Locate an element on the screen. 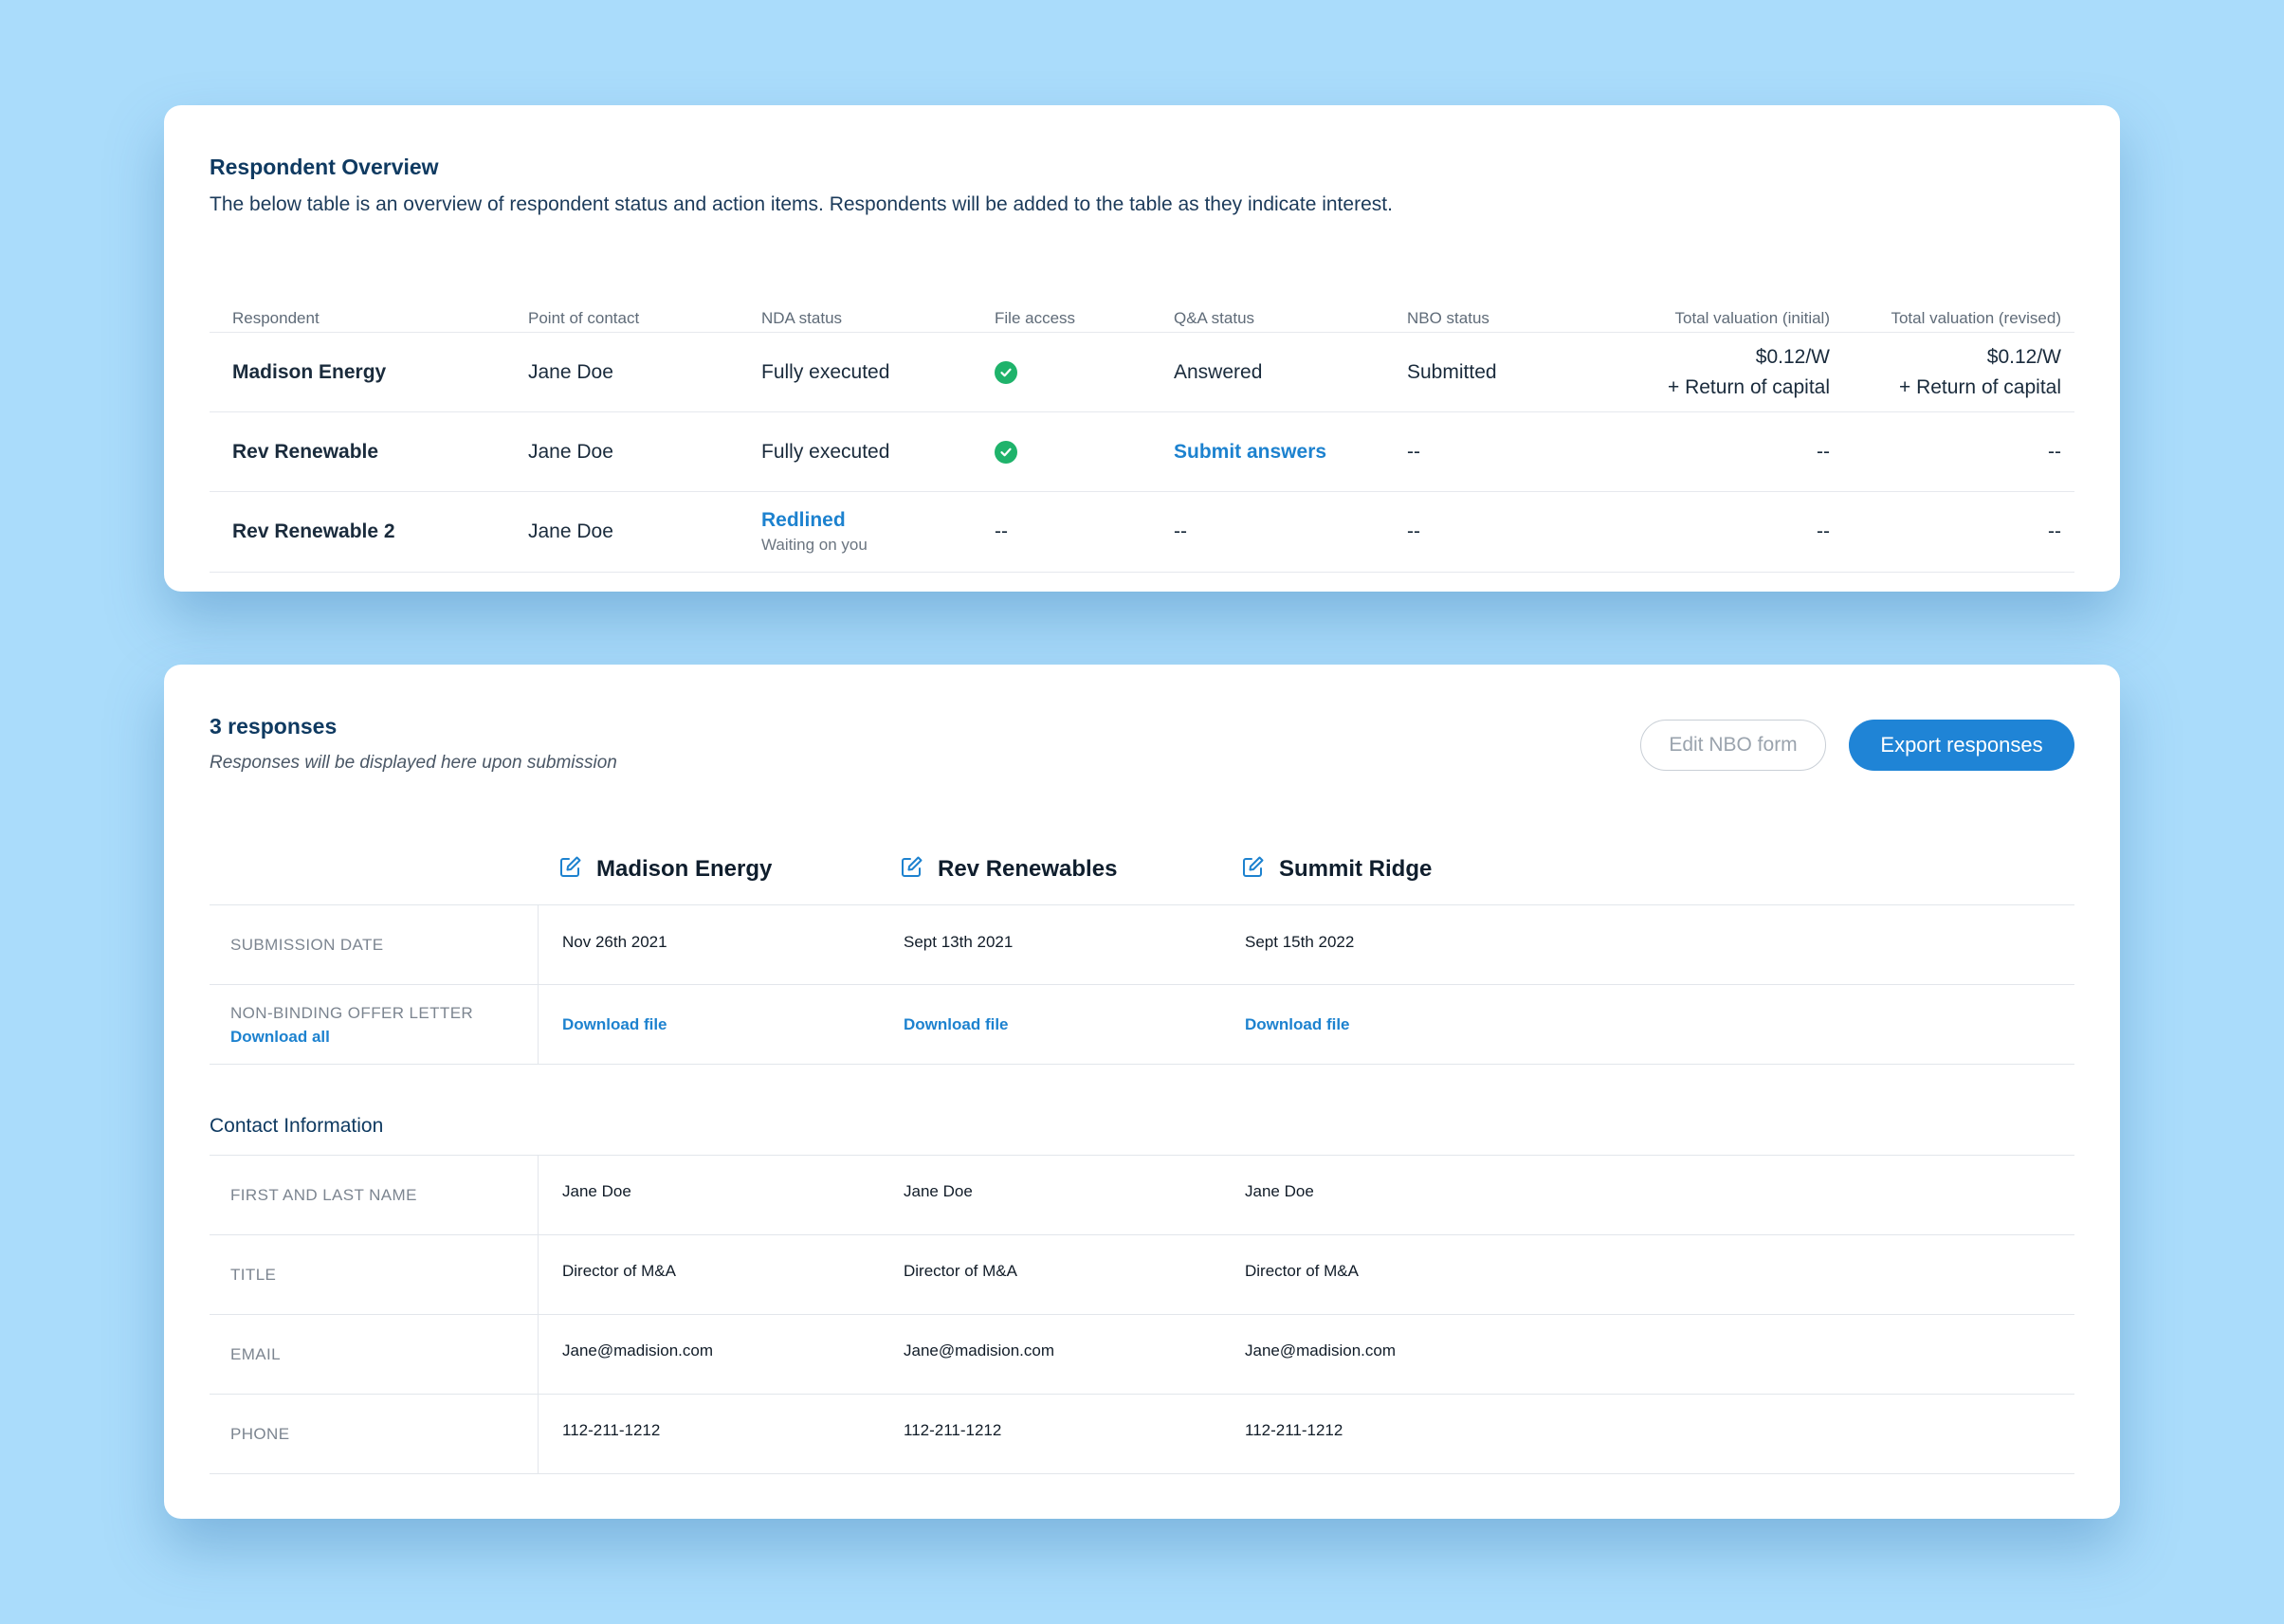  contact-information-heading: Contact Information is located at coordinates (297, 1126).